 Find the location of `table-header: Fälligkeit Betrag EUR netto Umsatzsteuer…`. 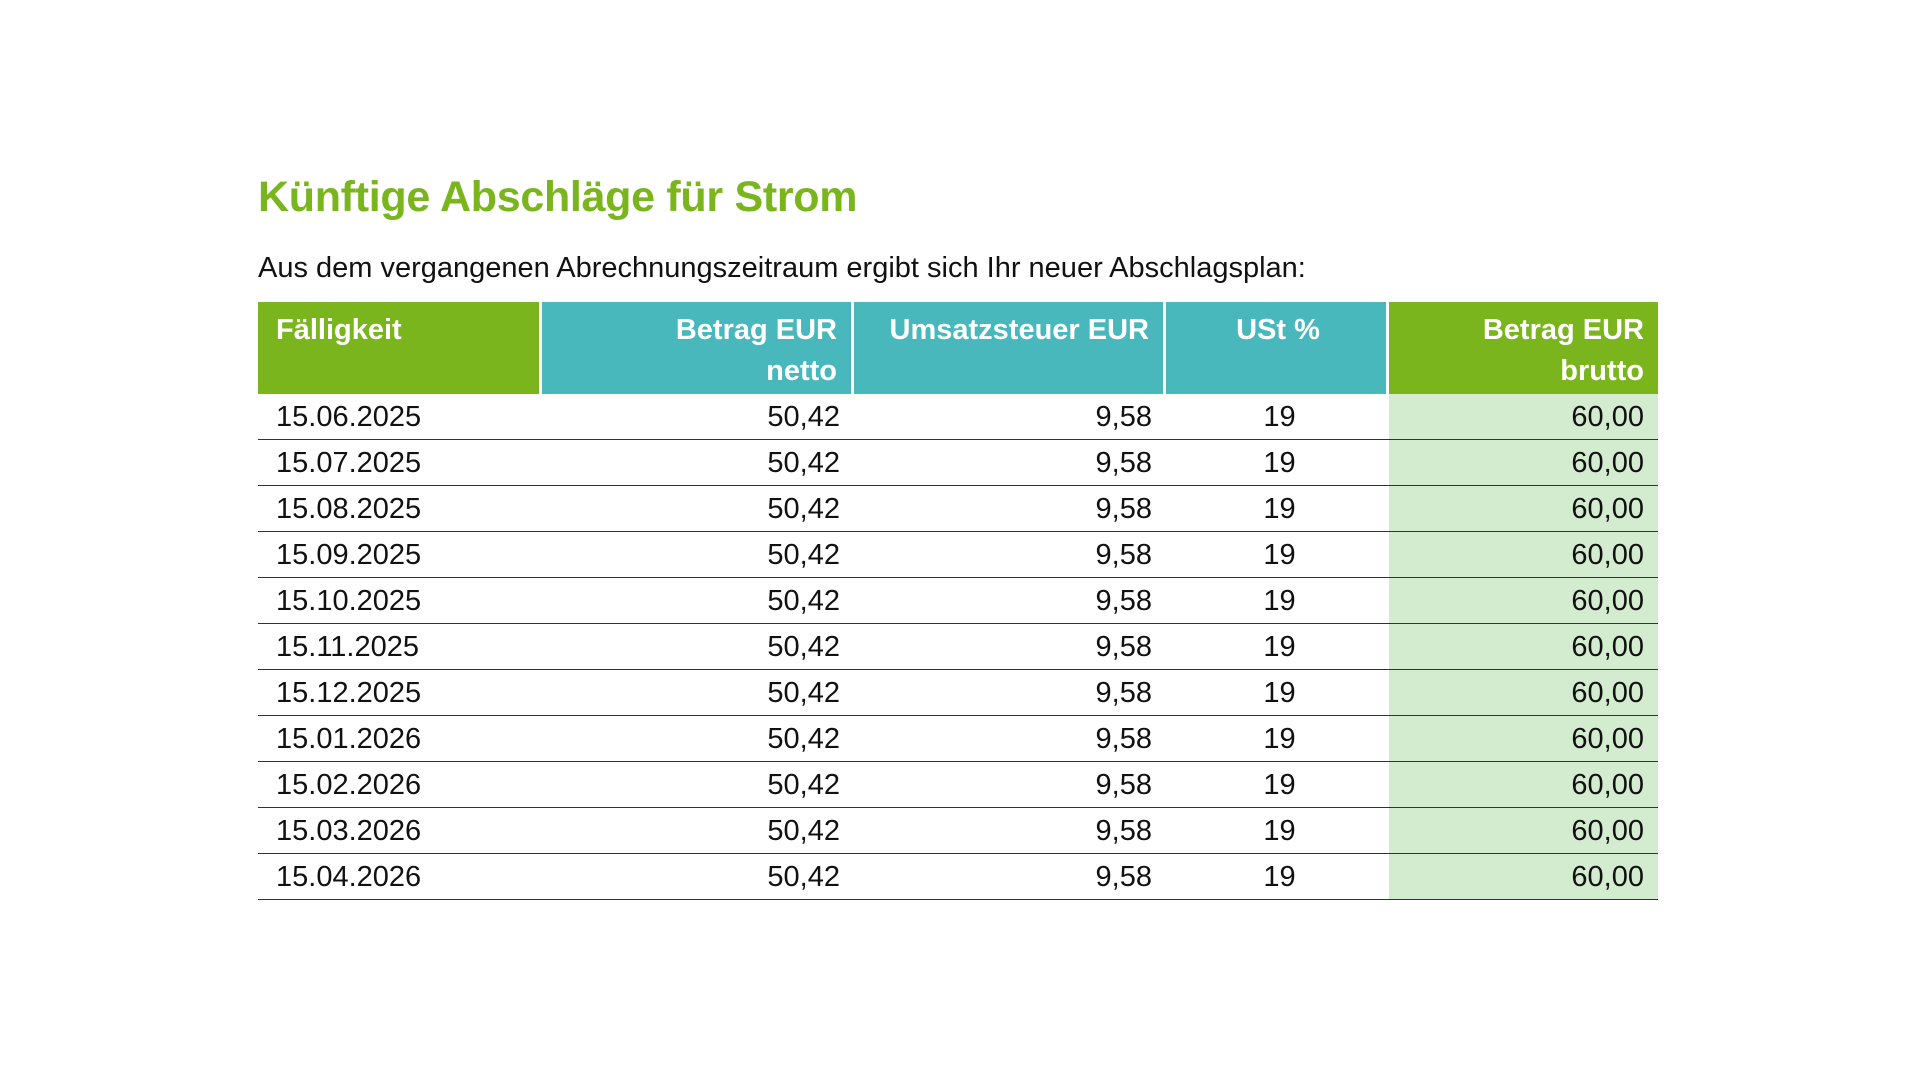

table-header: Fälligkeit Betrag EUR netto Umsatzsteuer… is located at coordinates (958, 348).